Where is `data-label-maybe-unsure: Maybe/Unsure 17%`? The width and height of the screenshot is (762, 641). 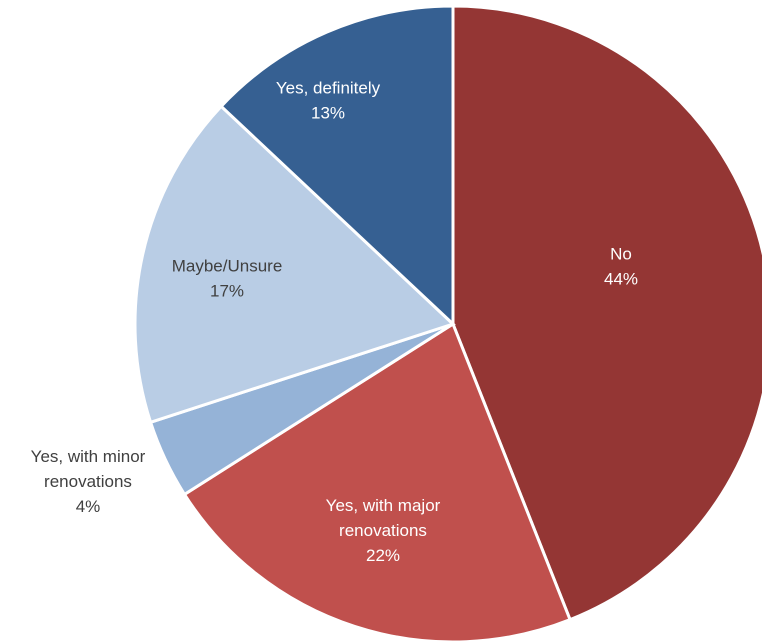
data-label-maybe-unsure: Maybe/Unsure 17% is located at coordinates (227, 279).